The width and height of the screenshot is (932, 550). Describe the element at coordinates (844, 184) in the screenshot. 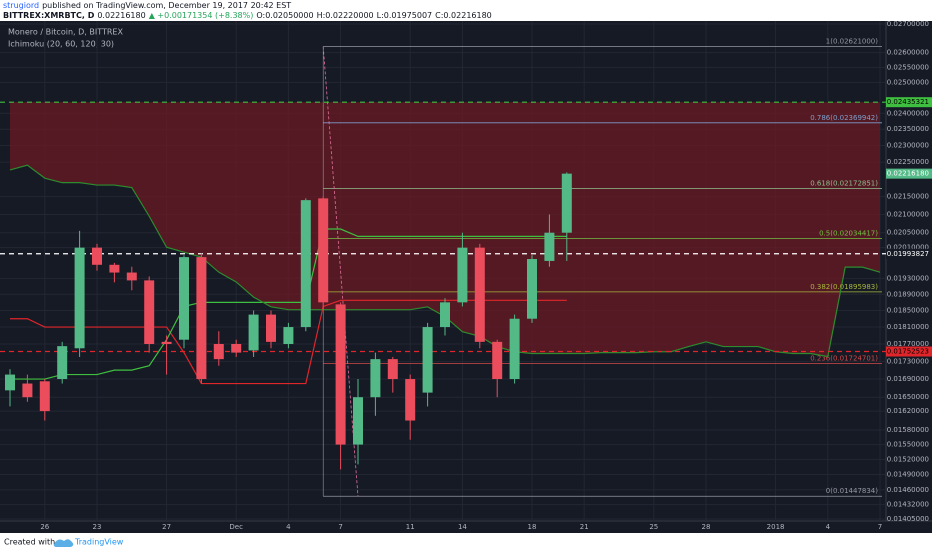

I see `fib-label: 0.618(0.02172851)` at that location.